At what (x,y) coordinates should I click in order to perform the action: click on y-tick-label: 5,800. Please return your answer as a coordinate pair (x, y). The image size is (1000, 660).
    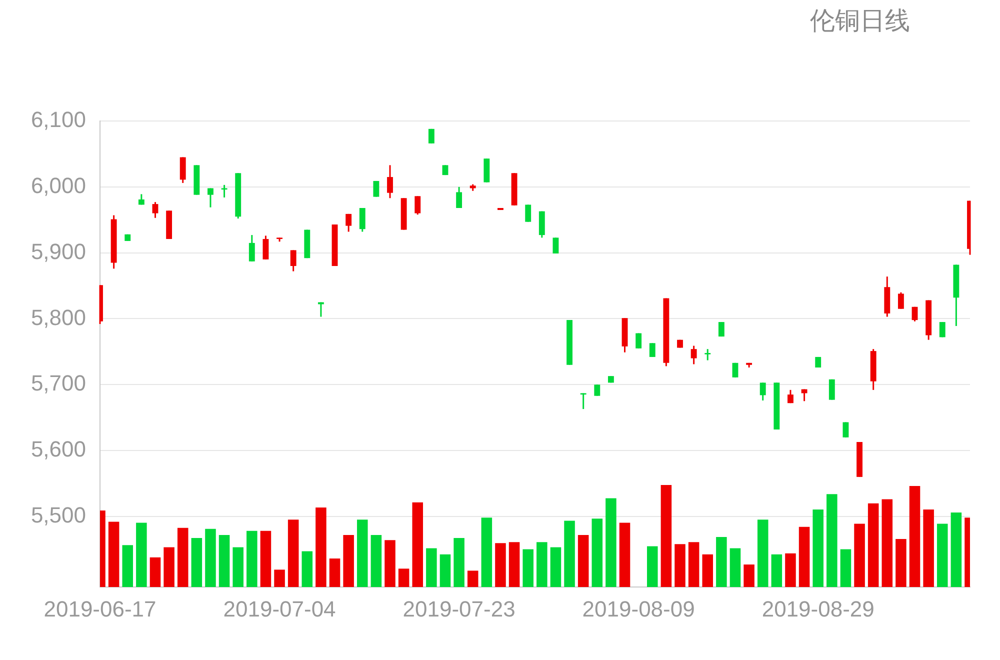
    Looking at the image, I should click on (58, 317).